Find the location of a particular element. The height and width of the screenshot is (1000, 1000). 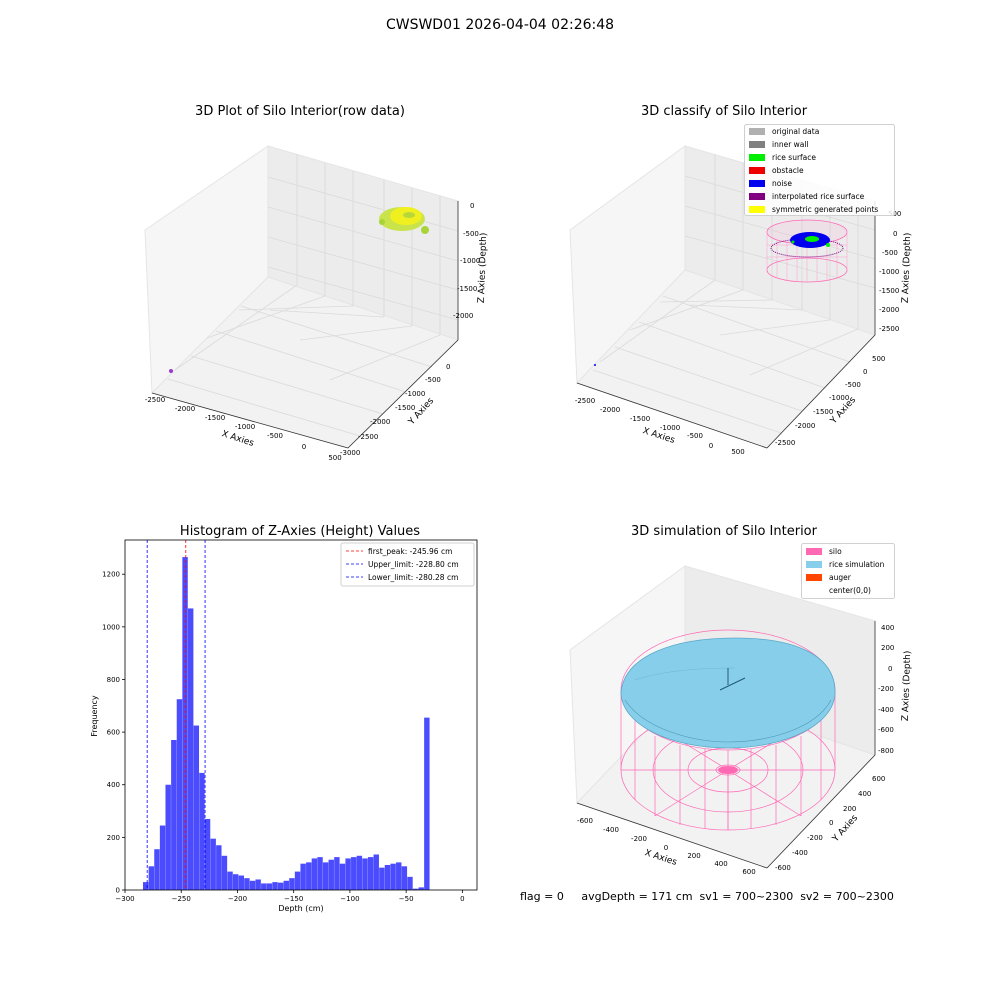

y-tick-label: -200 is located at coordinates (815, 838).